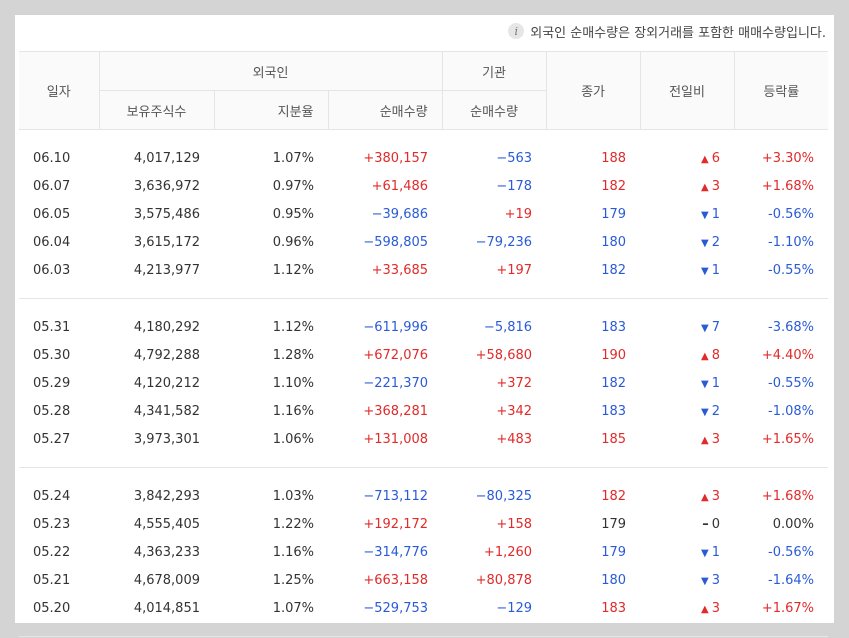 The height and width of the screenshot is (638, 849). Describe the element at coordinates (614, 270) in the screenshot. I see `close-cell-value: 182` at that location.